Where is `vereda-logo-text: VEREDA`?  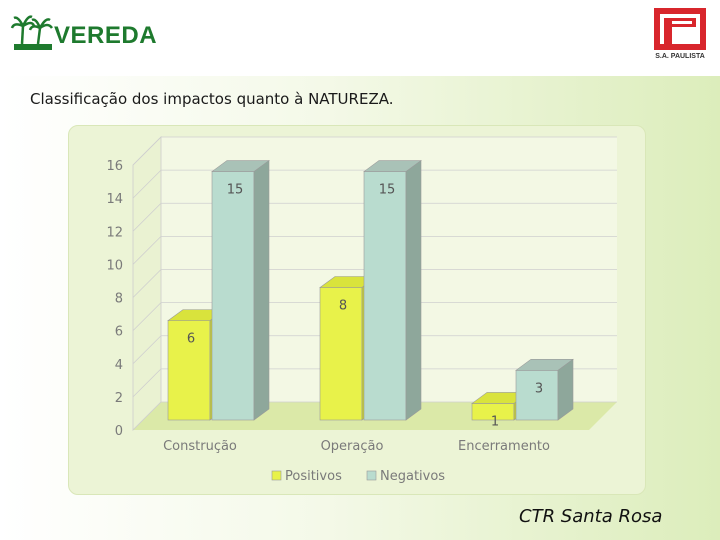
vereda-logo-text: VEREDA is located at coordinates (106, 35).